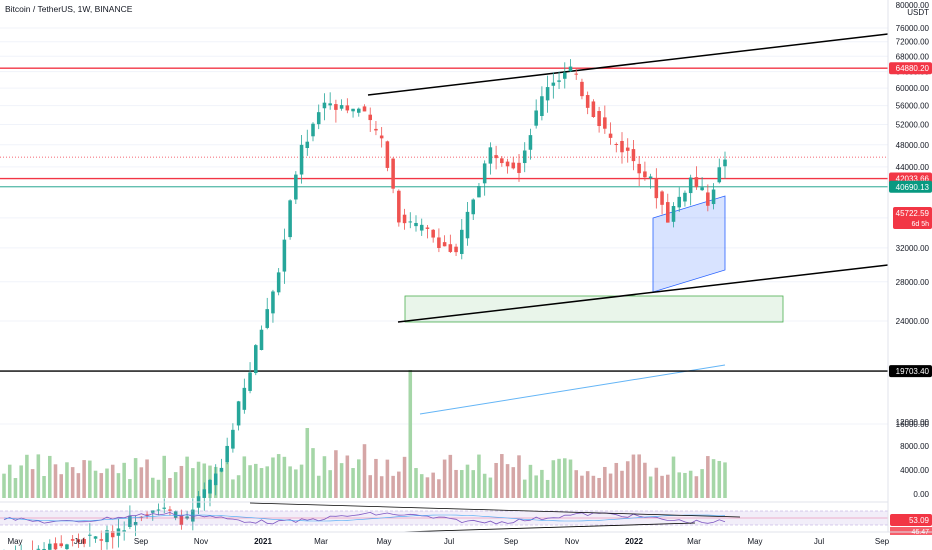 Image resolution: width=932 pixels, height=550 pixels. Describe the element at coordinates (913, 88) in the screenshot. I see `price-tick-label: 60000.00` at that location.